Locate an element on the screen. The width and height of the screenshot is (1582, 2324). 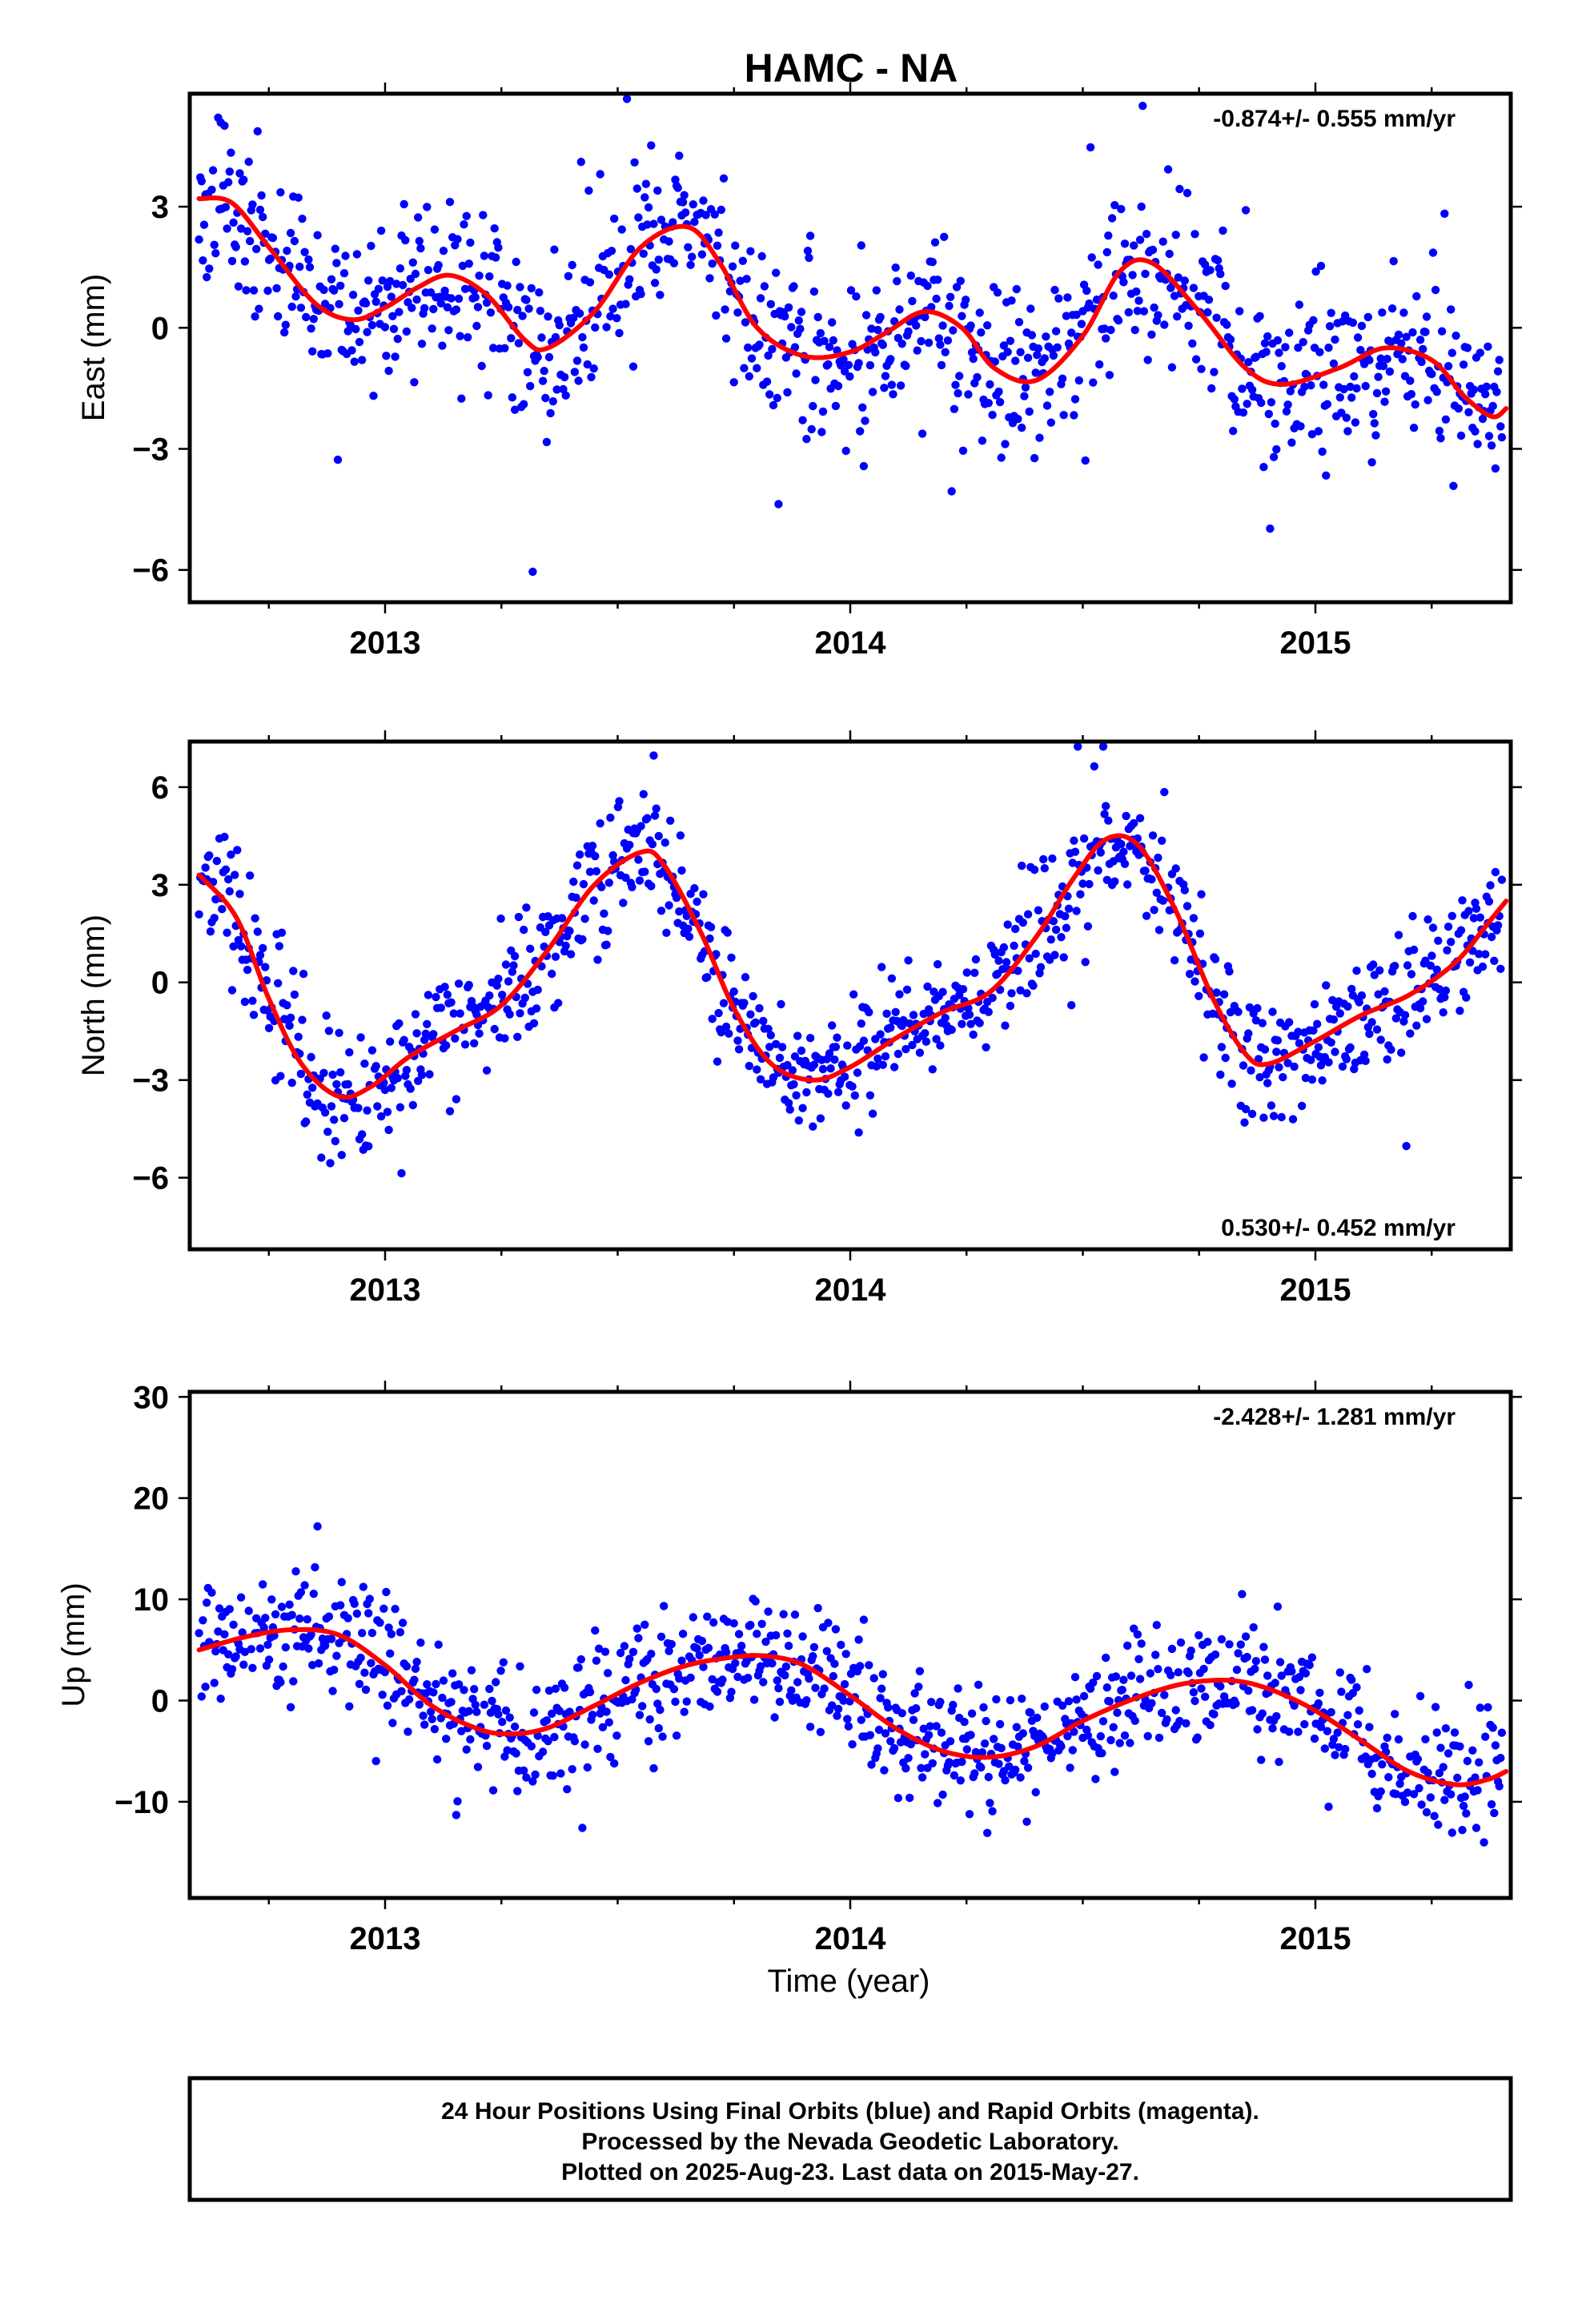
up-y-tick-label: 0 is located at coordinates (160, 1701).